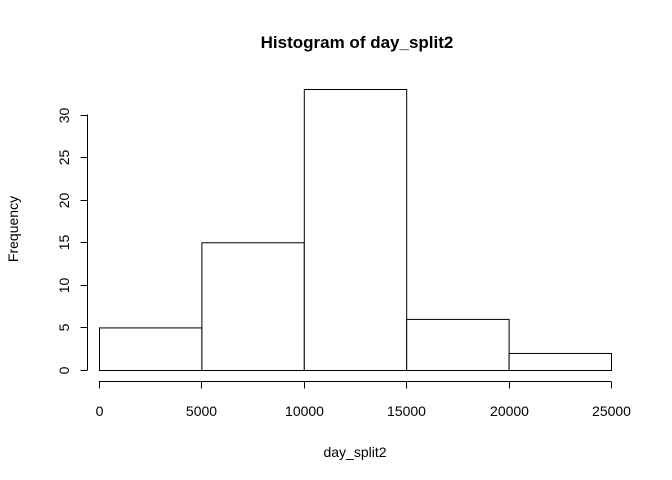 The image size is (672, 480). Describe the element at coordinates (64, 243) in the screenshot. I see `y-tick-label: 15` at that location.